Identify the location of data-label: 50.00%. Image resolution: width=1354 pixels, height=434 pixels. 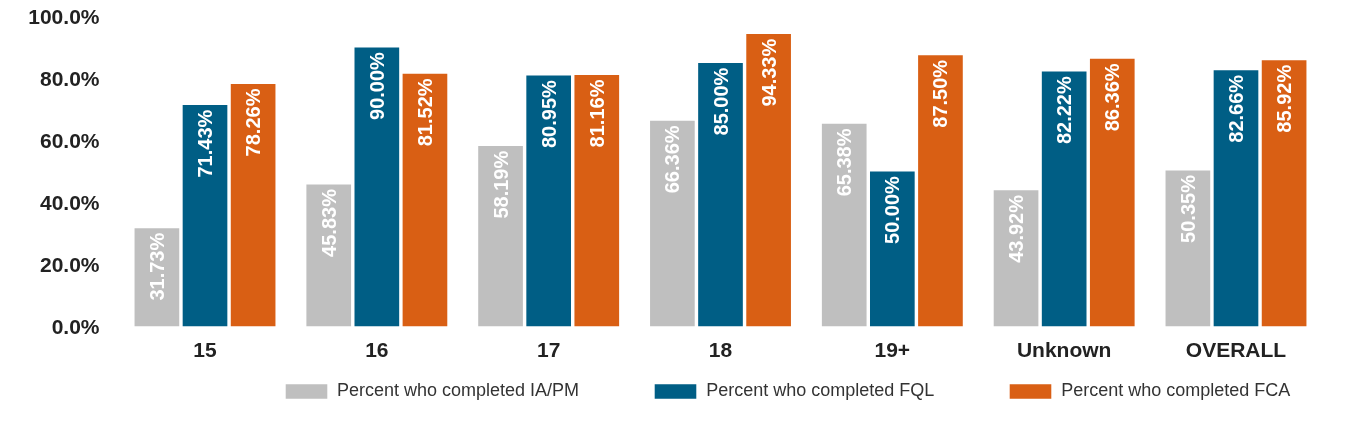
(892, 209).